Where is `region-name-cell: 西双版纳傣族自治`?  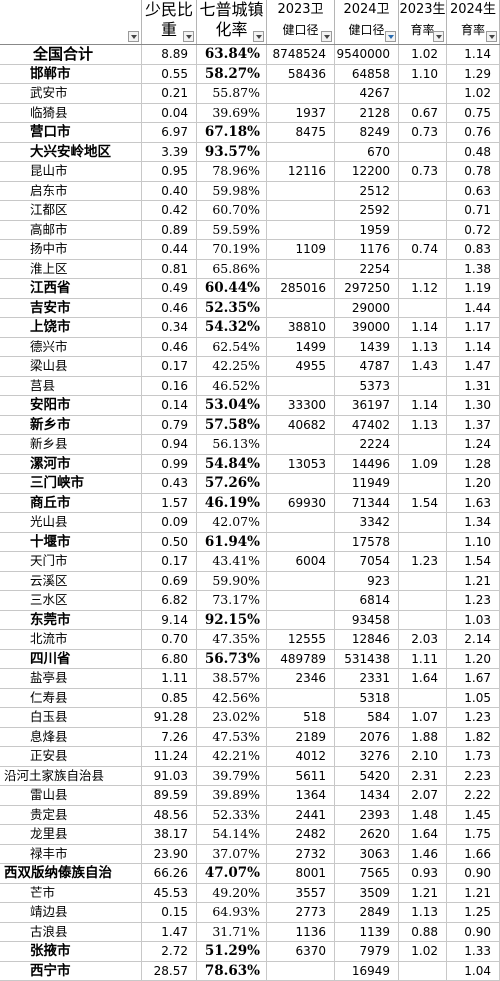
region-name-cell: 西双版纳傣族自治 is located at coordinates (71, 873).